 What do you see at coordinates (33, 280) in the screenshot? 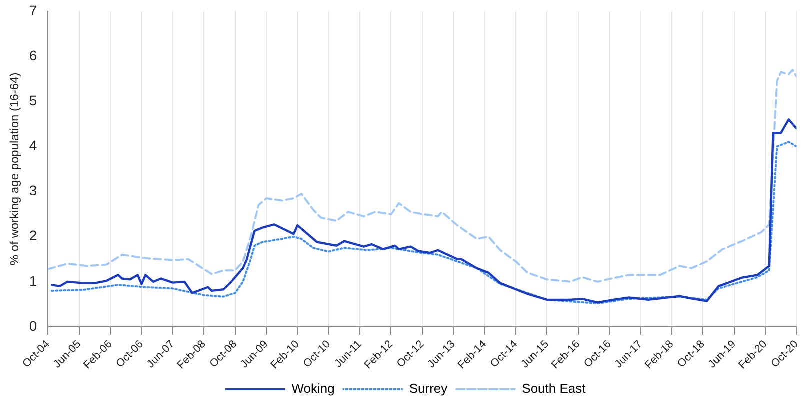
I see `y-tick-label: 1` at bounding box center [33, 280].